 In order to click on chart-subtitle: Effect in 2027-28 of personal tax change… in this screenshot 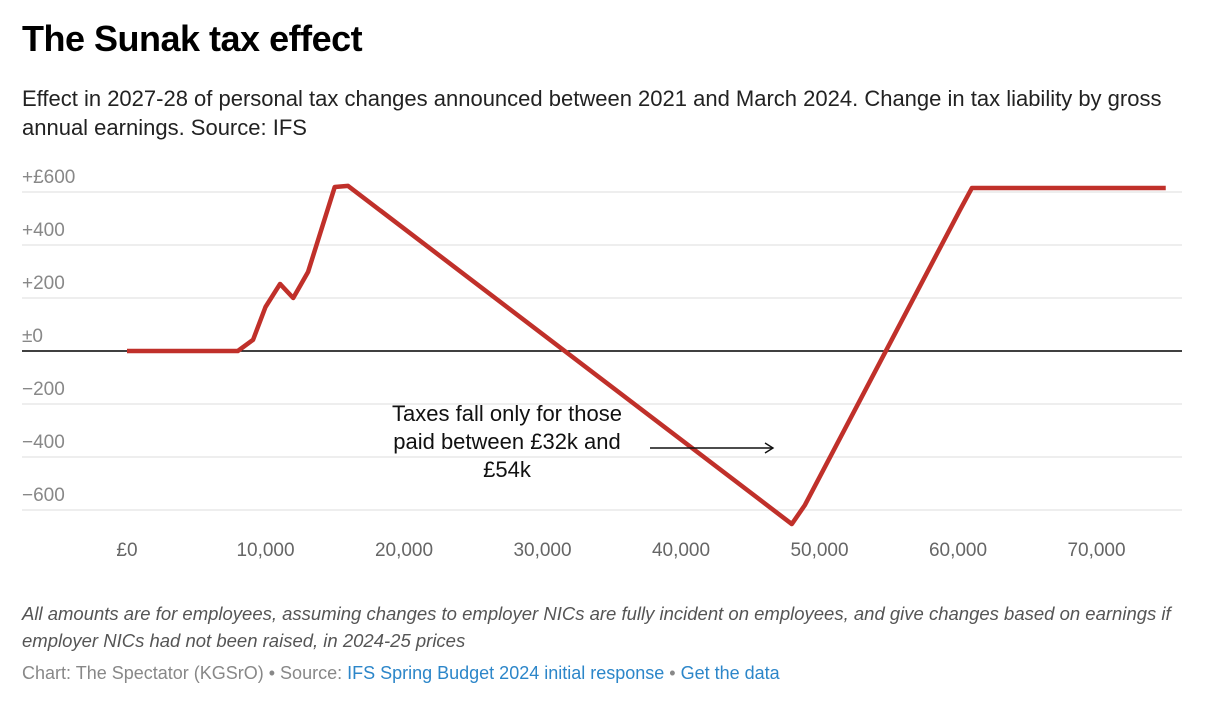, I will do `click(592, 113)`.